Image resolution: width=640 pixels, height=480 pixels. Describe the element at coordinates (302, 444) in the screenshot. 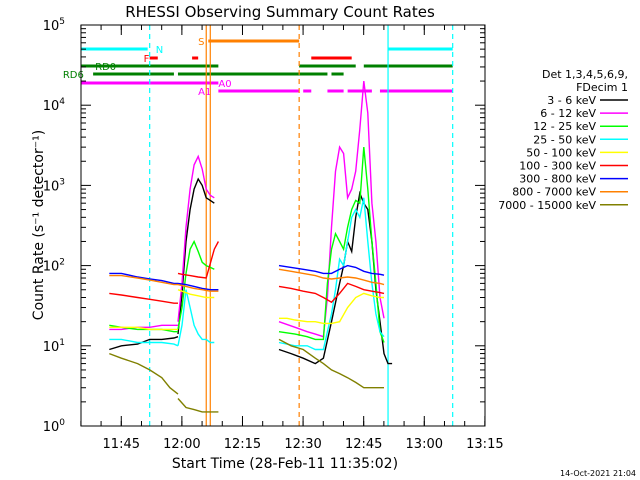

I see `x-tick-label: 12:30` at that location.